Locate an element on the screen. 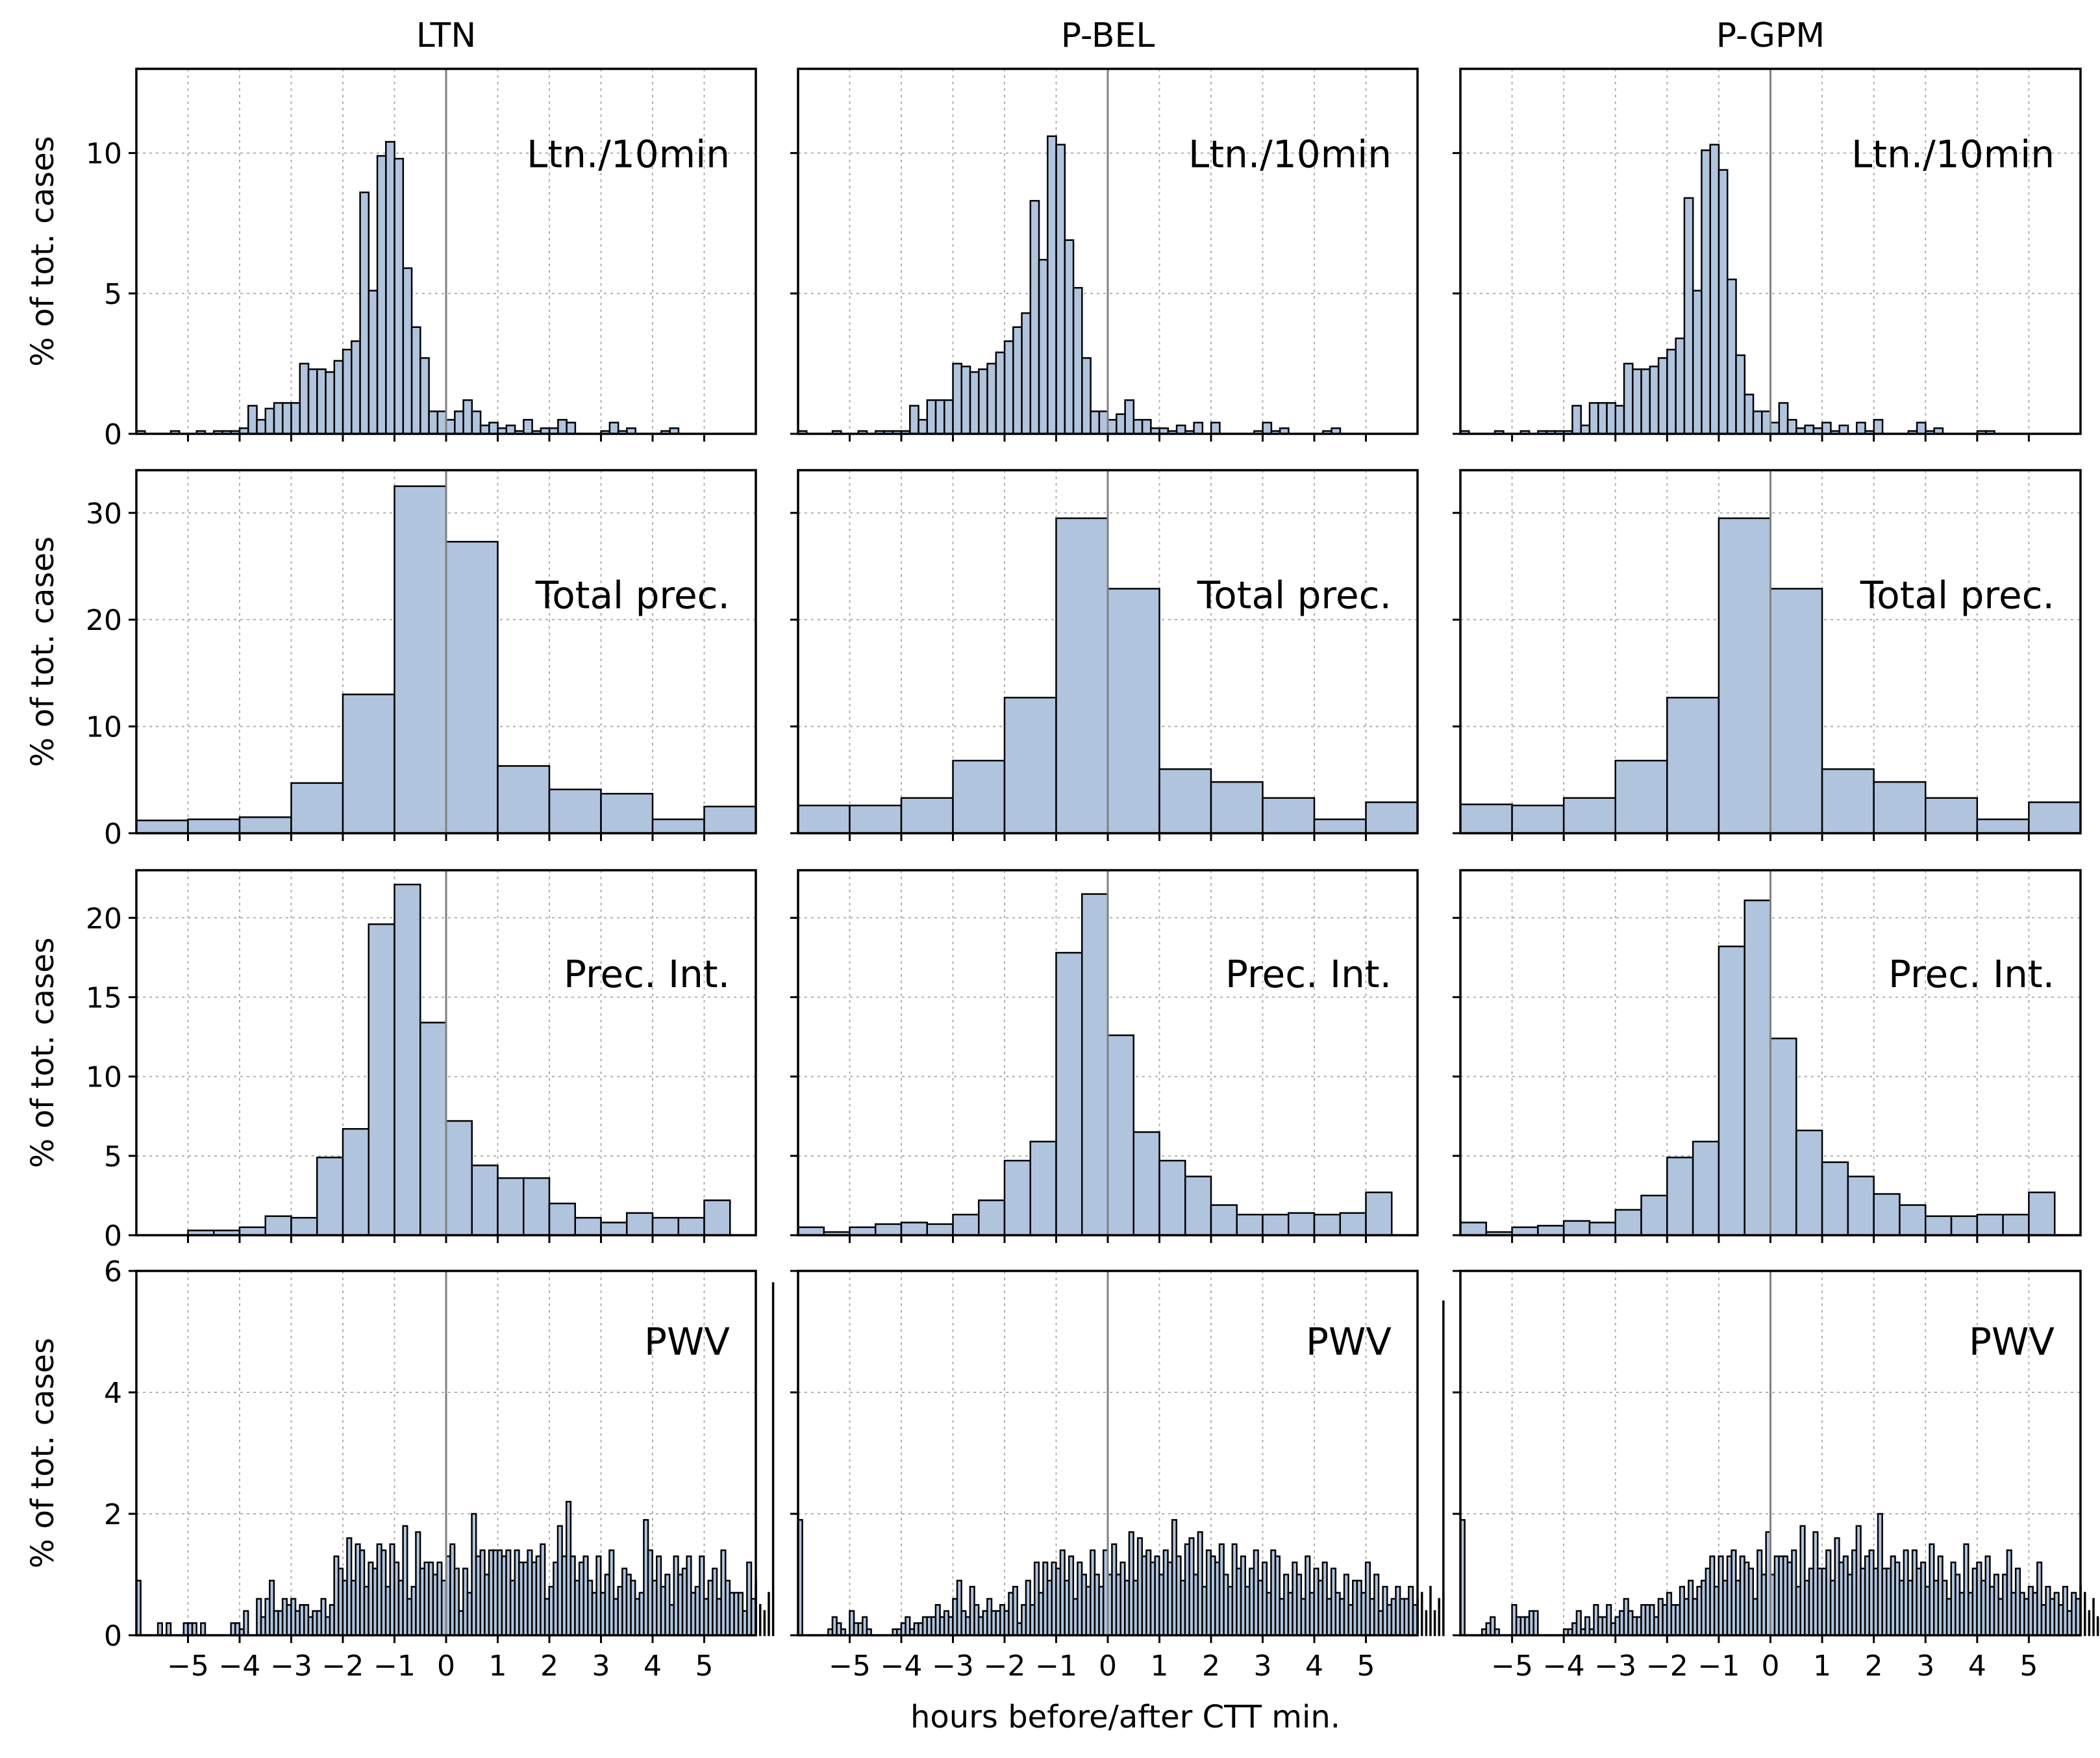 Image resolution: width=2100 pixels, height=1758 pixels. y-tick-label: 5 is located at coordinates (113, 1157).